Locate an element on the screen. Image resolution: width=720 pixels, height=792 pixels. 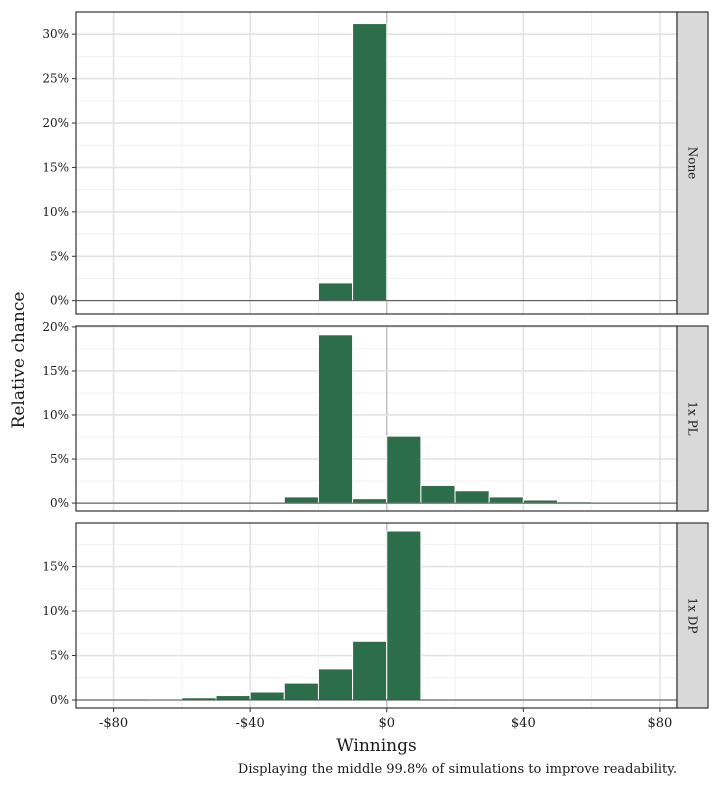
facet-label: None is located at coordinates (693, 163).